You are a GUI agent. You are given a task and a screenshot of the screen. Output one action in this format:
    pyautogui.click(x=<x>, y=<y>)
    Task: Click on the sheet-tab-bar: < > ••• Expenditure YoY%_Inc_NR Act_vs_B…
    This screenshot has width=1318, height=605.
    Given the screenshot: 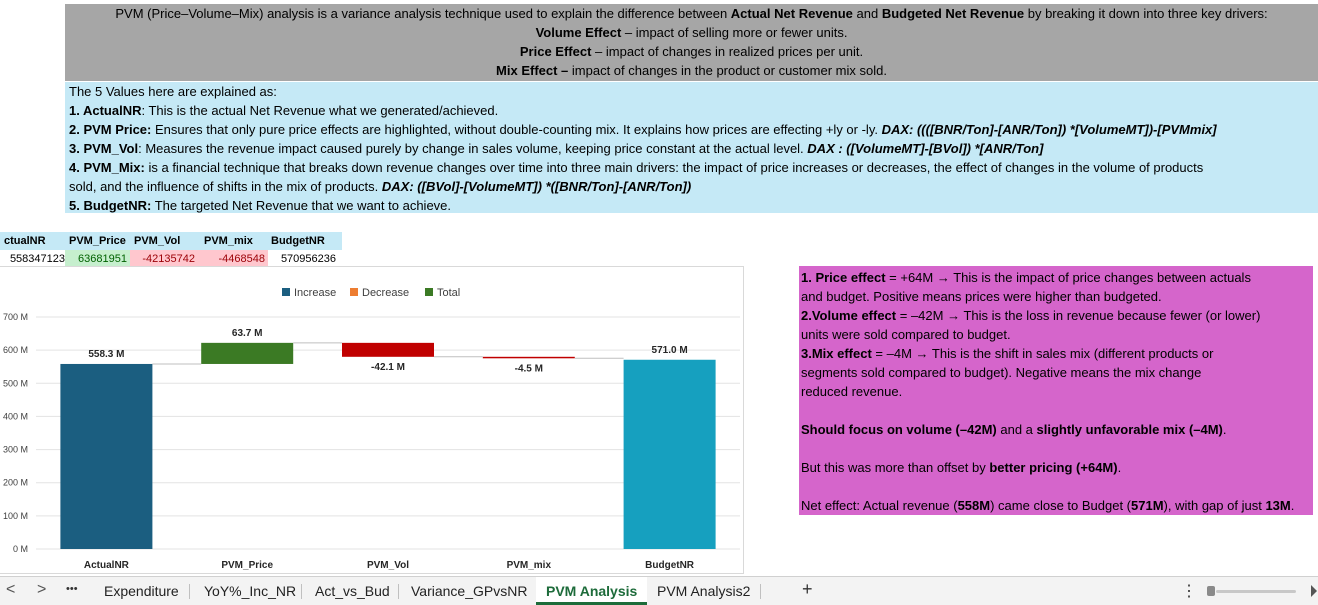 What is the action you would take?
    pyautogui.click(x=659, y=590)
    